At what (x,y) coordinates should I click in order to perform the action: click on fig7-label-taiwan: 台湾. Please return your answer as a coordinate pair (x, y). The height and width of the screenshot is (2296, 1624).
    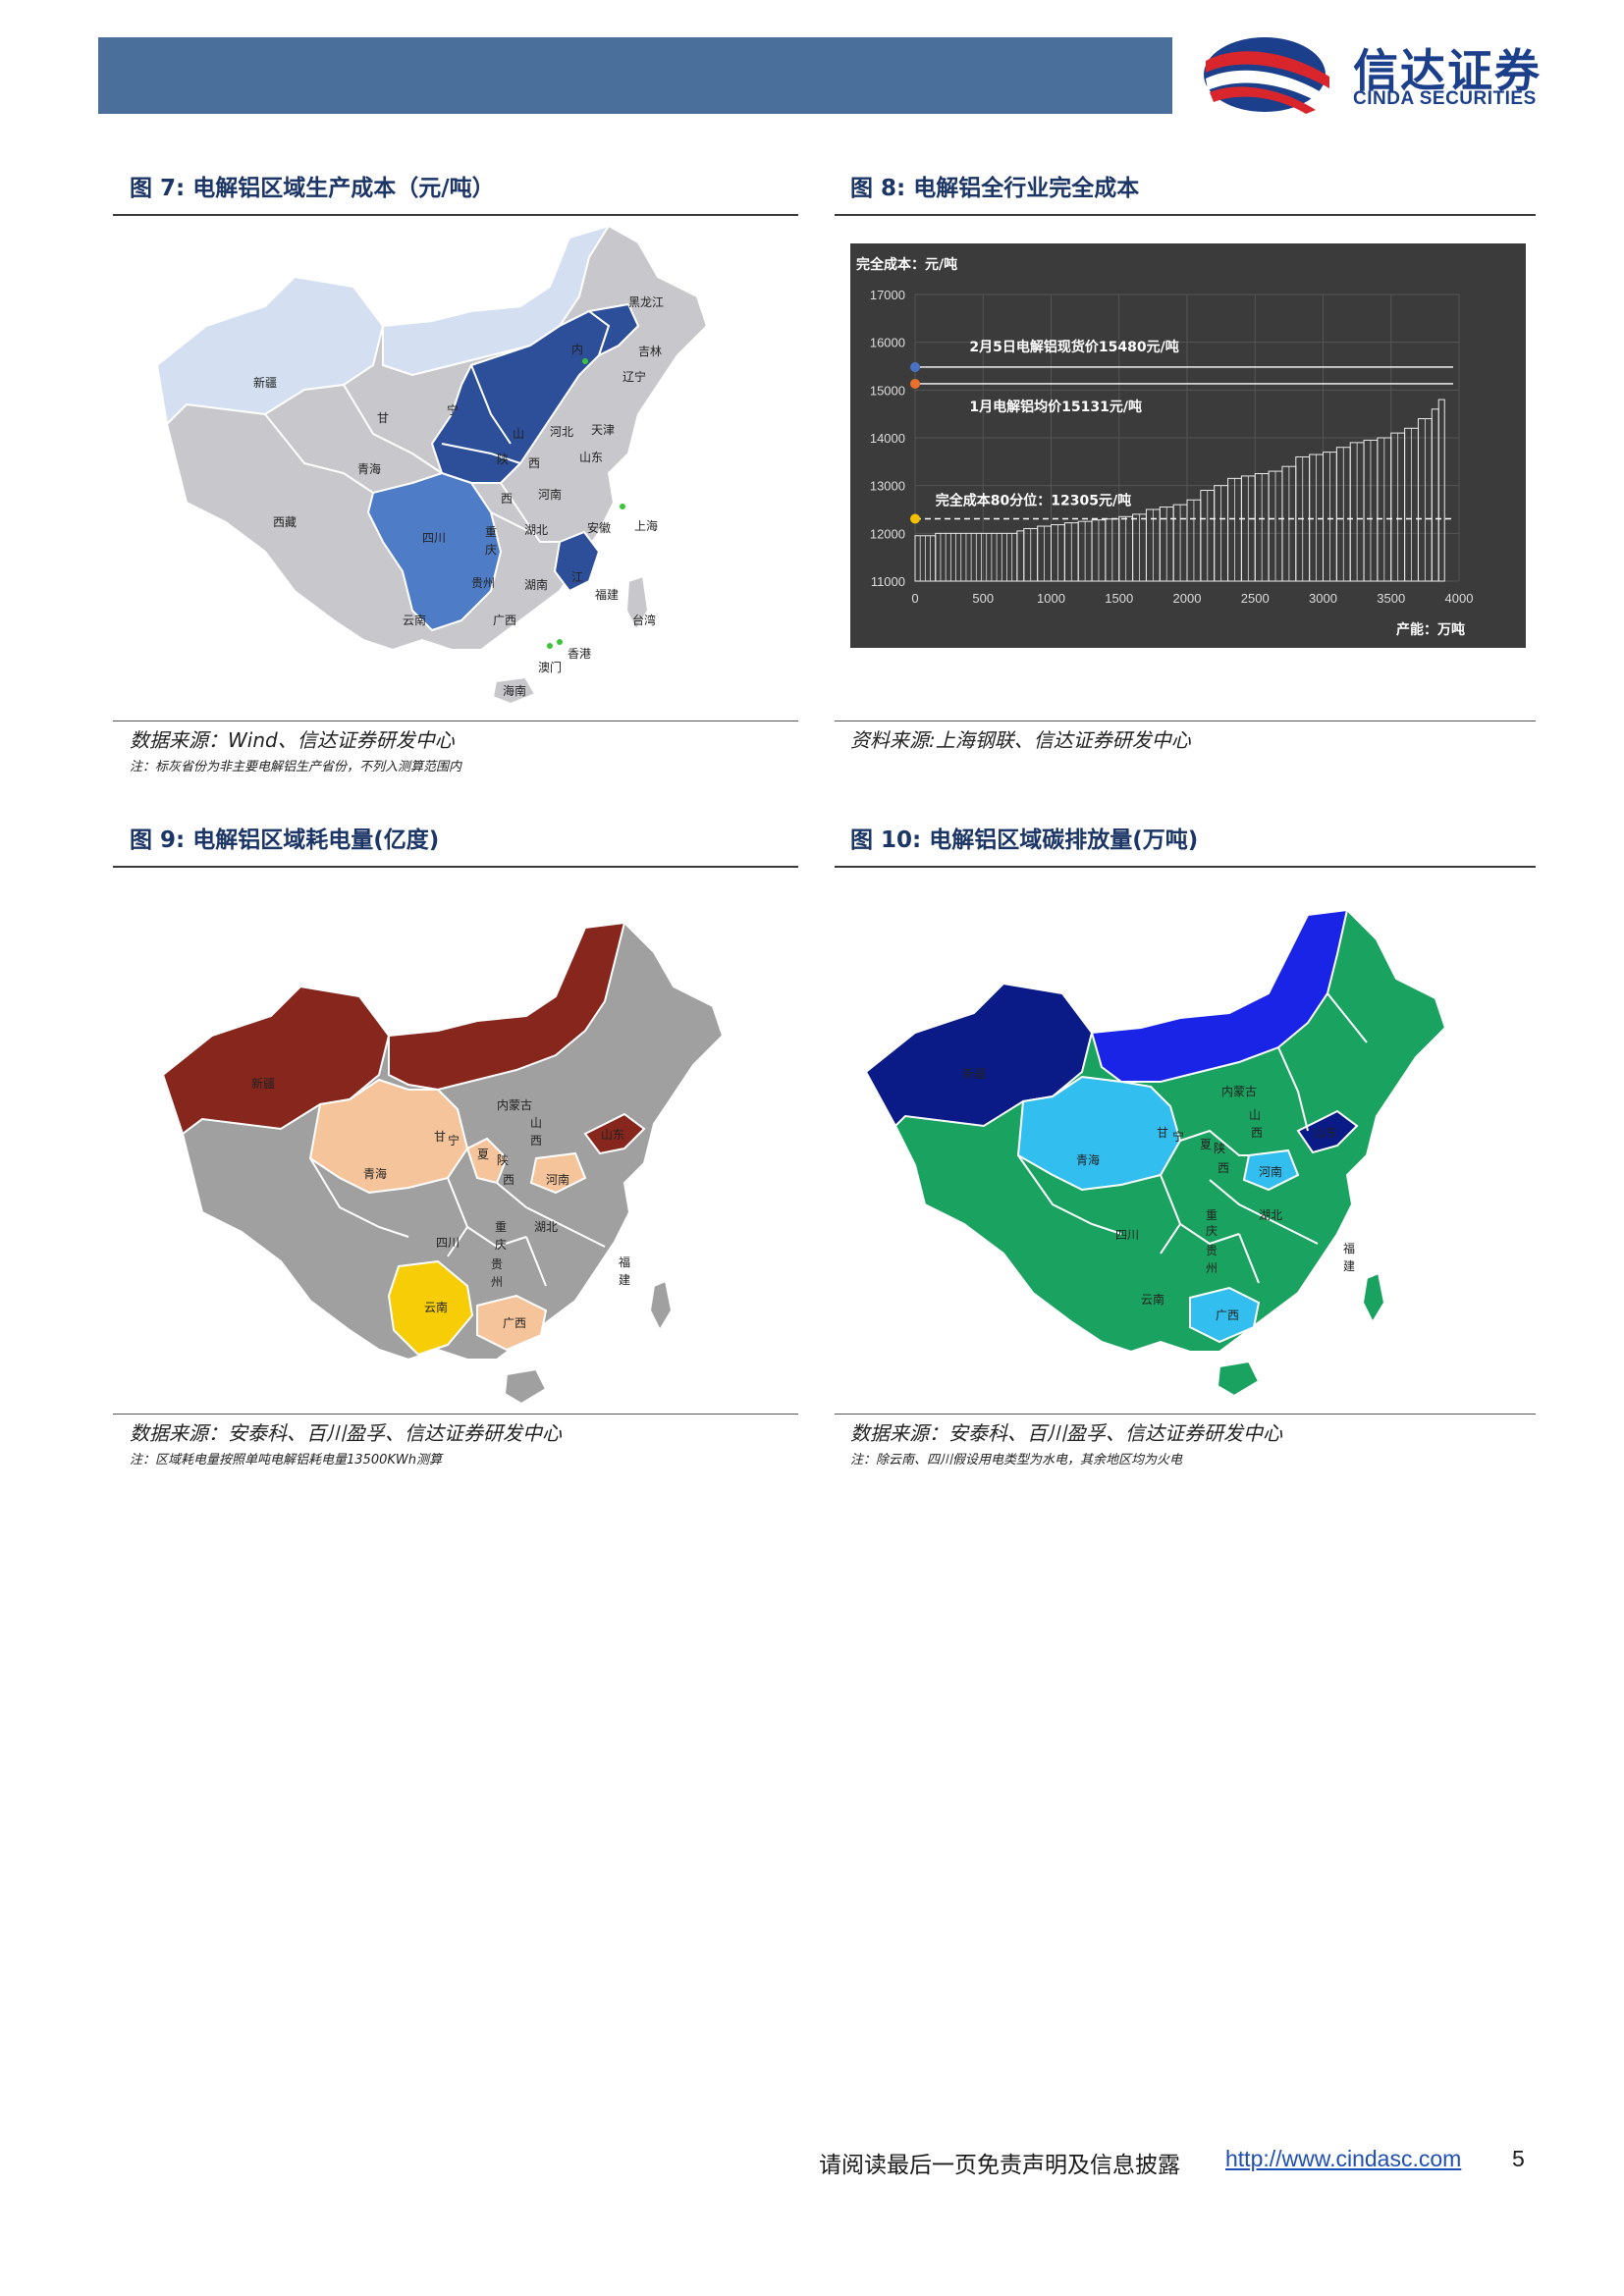
    Looking at the image, I should click on (644, 620).